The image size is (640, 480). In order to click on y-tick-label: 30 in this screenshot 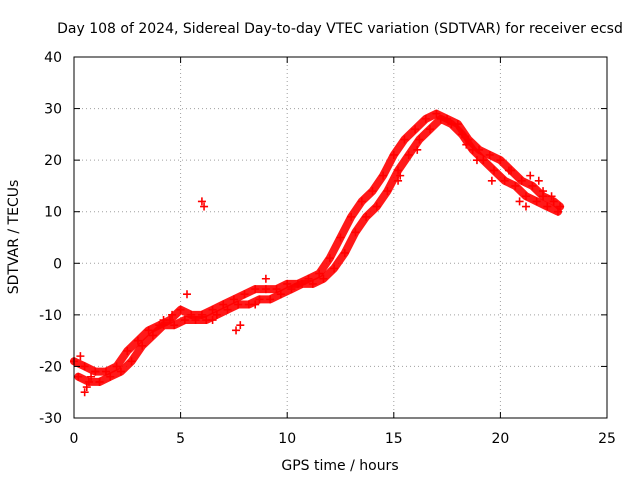, I will do `click(53, 110)`.